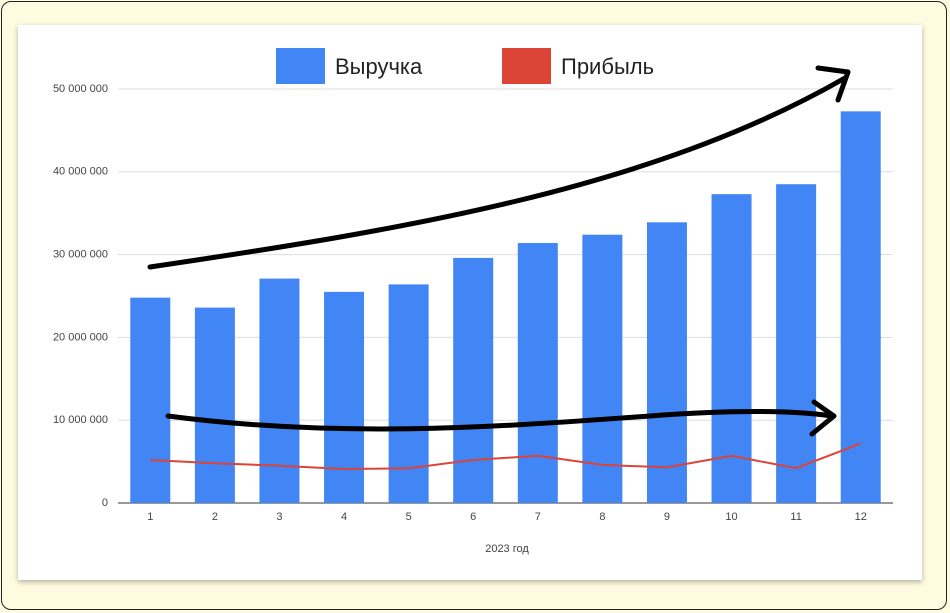 The image size is (950, 613). I want to click on y-tick-label: 10 000 000, so click(80, 420).